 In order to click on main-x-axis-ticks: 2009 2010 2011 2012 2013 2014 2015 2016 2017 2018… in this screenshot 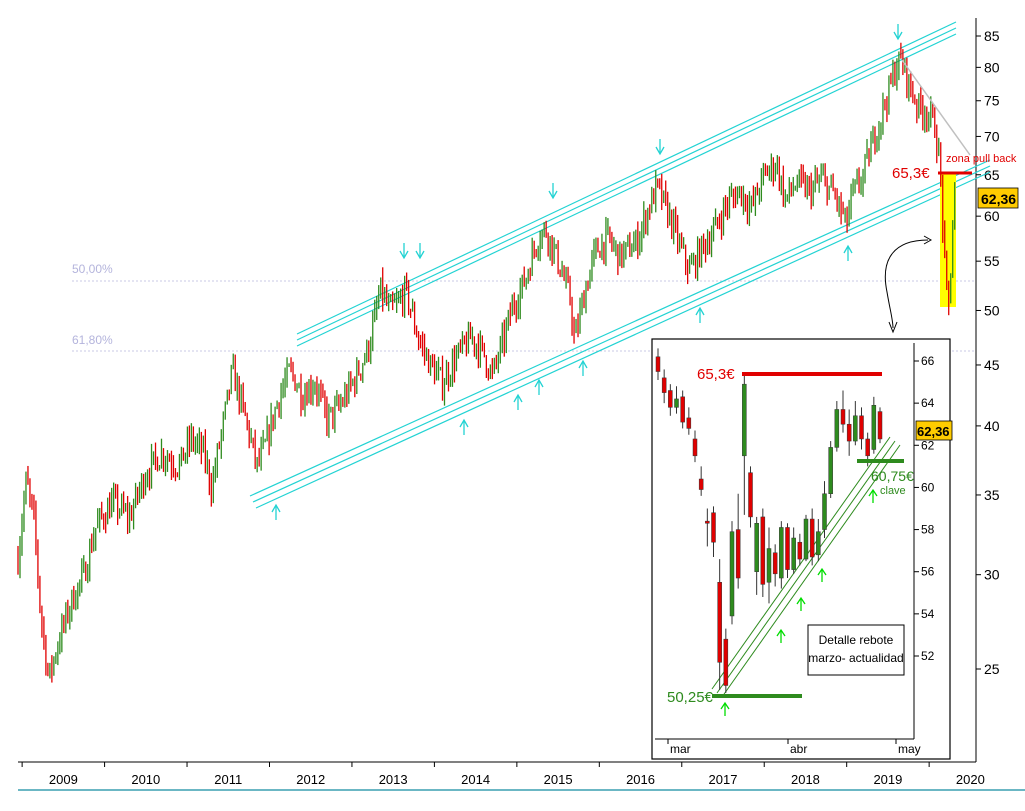, I will do `click(503, 774)`.